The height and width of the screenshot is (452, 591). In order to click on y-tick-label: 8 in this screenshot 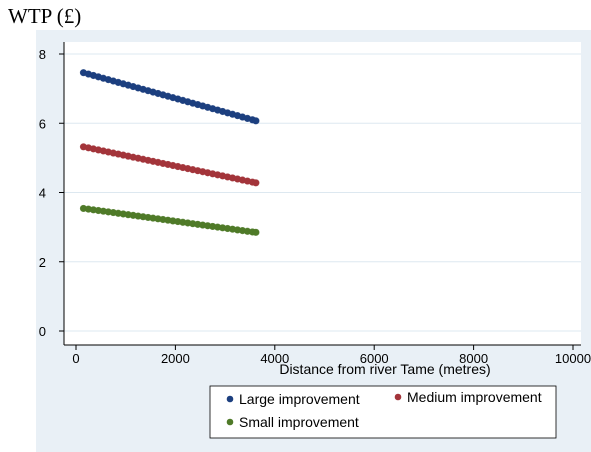, I will do `click(42, 54)`.